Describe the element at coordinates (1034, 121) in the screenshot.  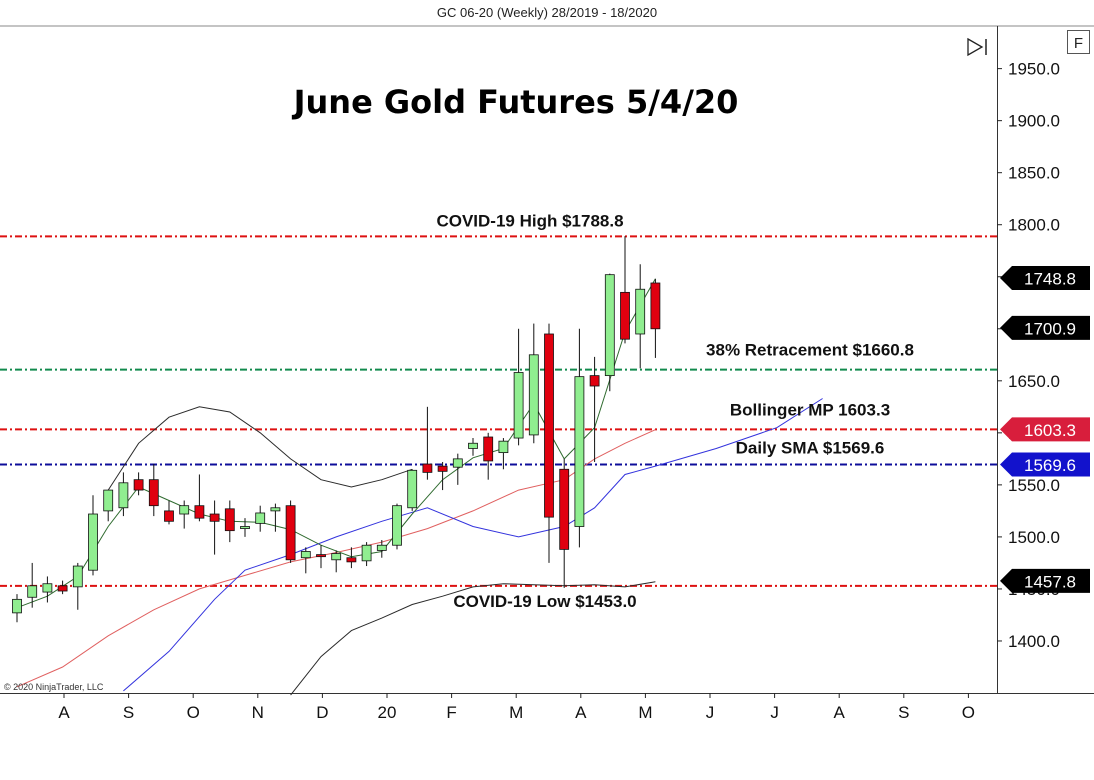
I see `y-tick-label-10: 1900.0` at that location.